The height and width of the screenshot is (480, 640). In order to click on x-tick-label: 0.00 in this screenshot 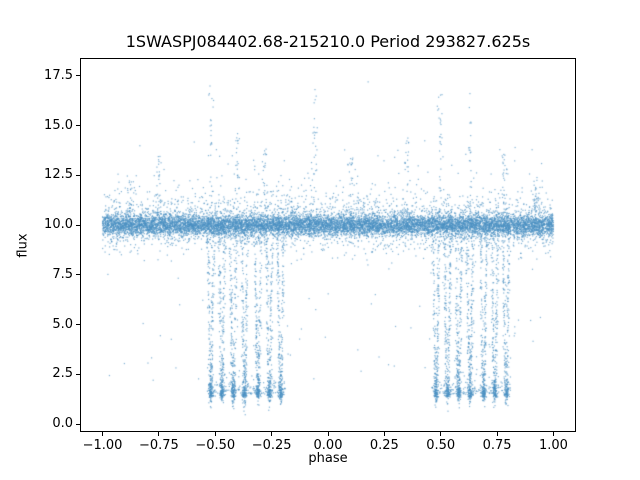, I will do `click(328, 445)`.